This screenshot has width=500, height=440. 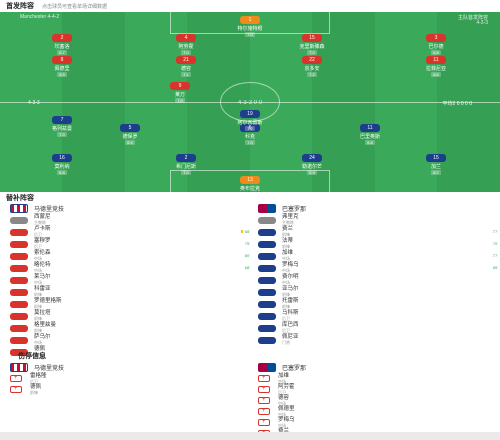 What do you see at coordinates (130, 292) in the screenshot?
I see `home-sub-row: 科雷亚 前锋` at bounding box center [130, 292].